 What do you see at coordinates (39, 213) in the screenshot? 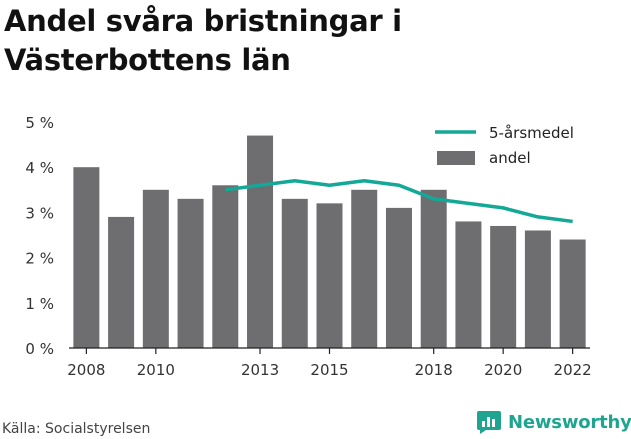
I see `y-tick-label: 3 %` at bounding box center [39, 213].